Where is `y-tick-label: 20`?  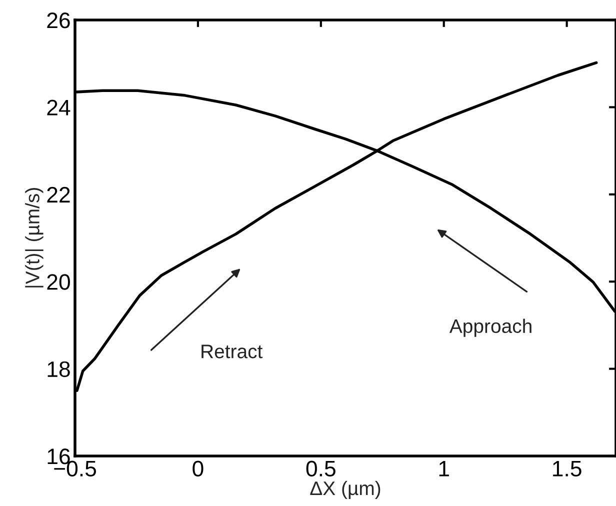 y-tick-label: 20 is located at coordinates (58, 282).